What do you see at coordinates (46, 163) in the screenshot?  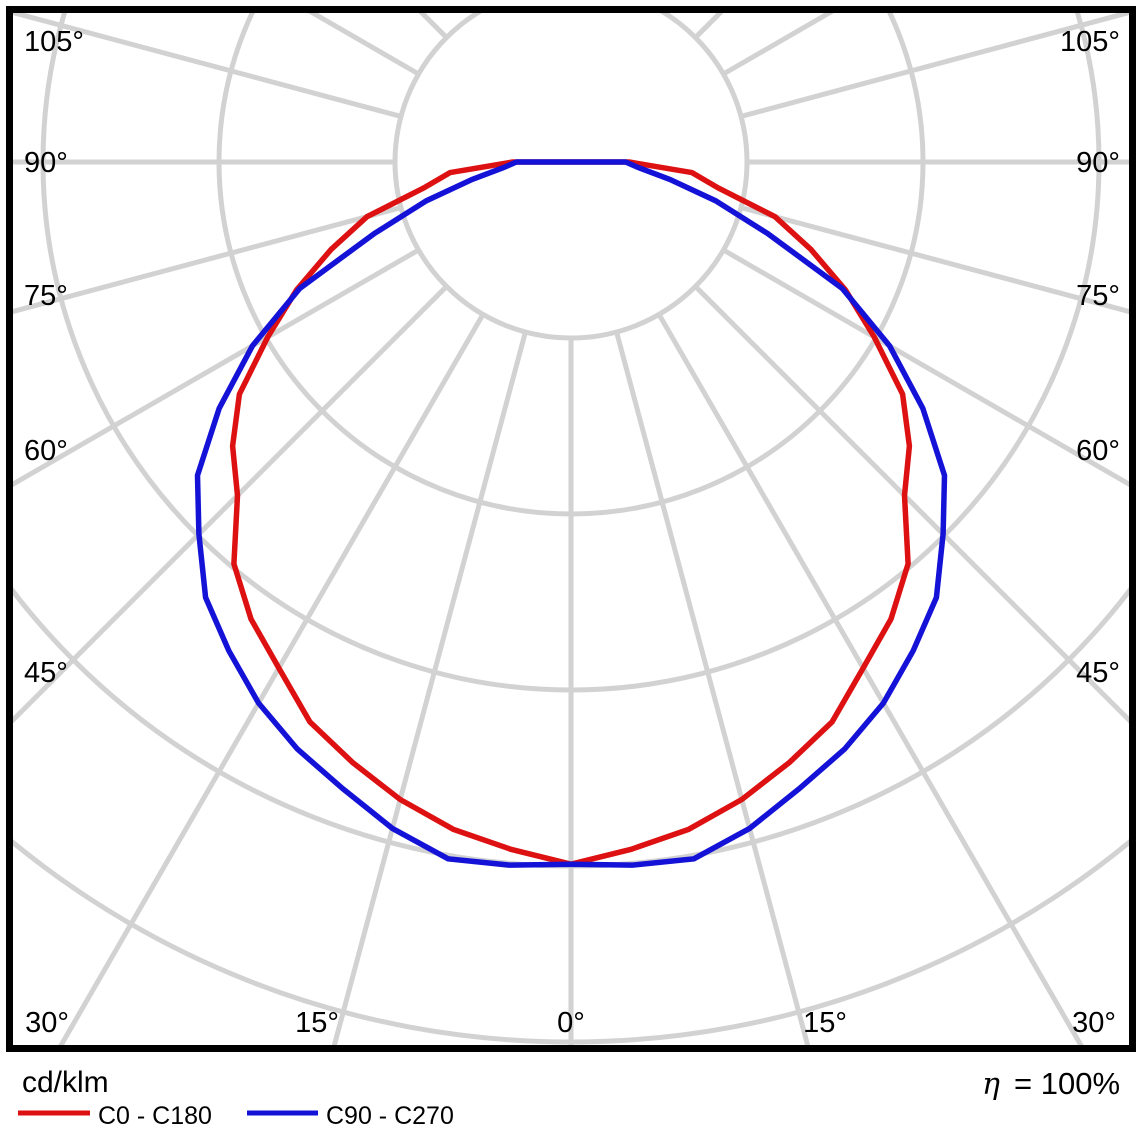 I see `angle-label-left: 90°` at bounding box center [46, 163].